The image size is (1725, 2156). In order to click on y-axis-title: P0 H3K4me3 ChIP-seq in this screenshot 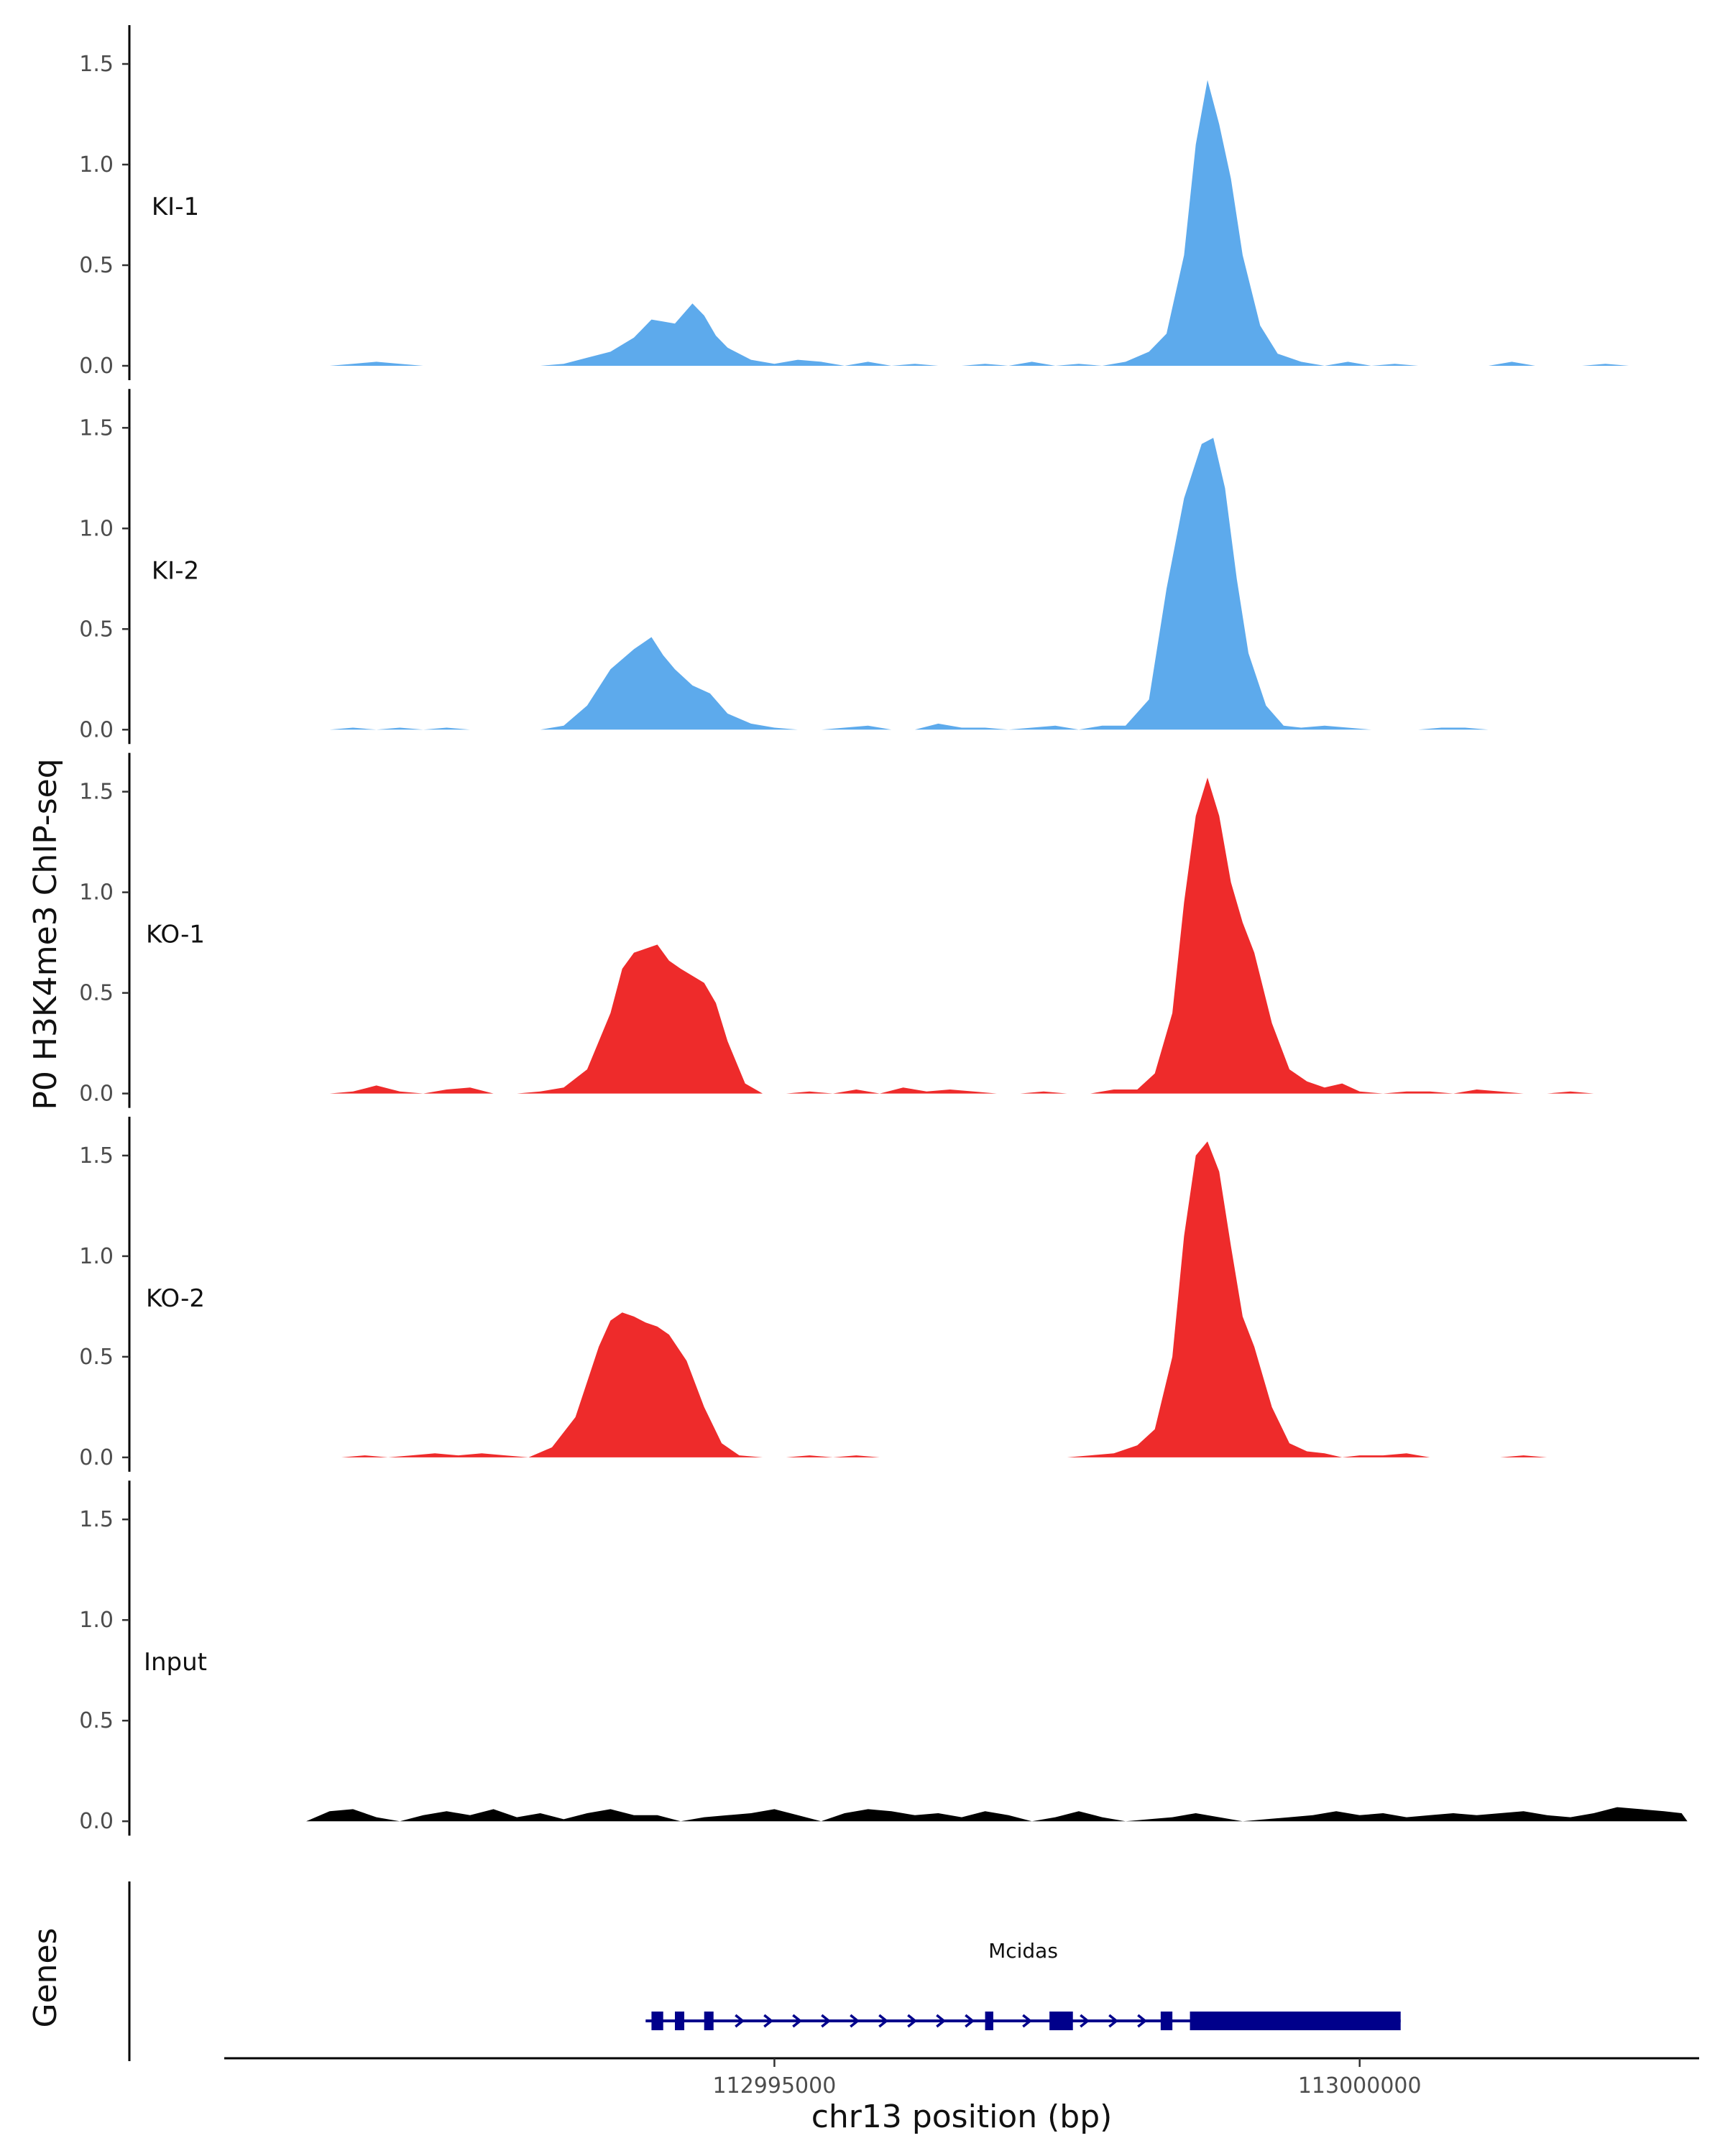, I will do `click(45, 934)`.